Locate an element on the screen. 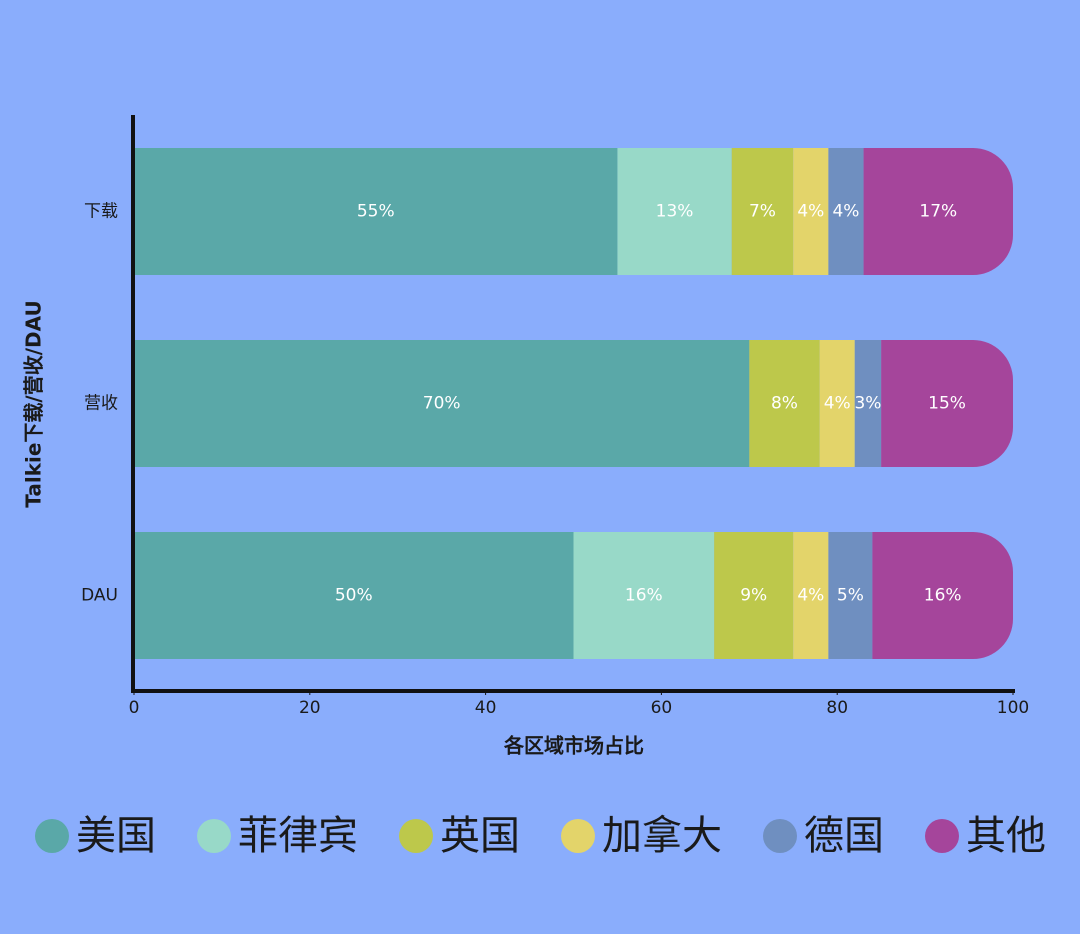  data-label: 17% is located at coordinates (938, 212).